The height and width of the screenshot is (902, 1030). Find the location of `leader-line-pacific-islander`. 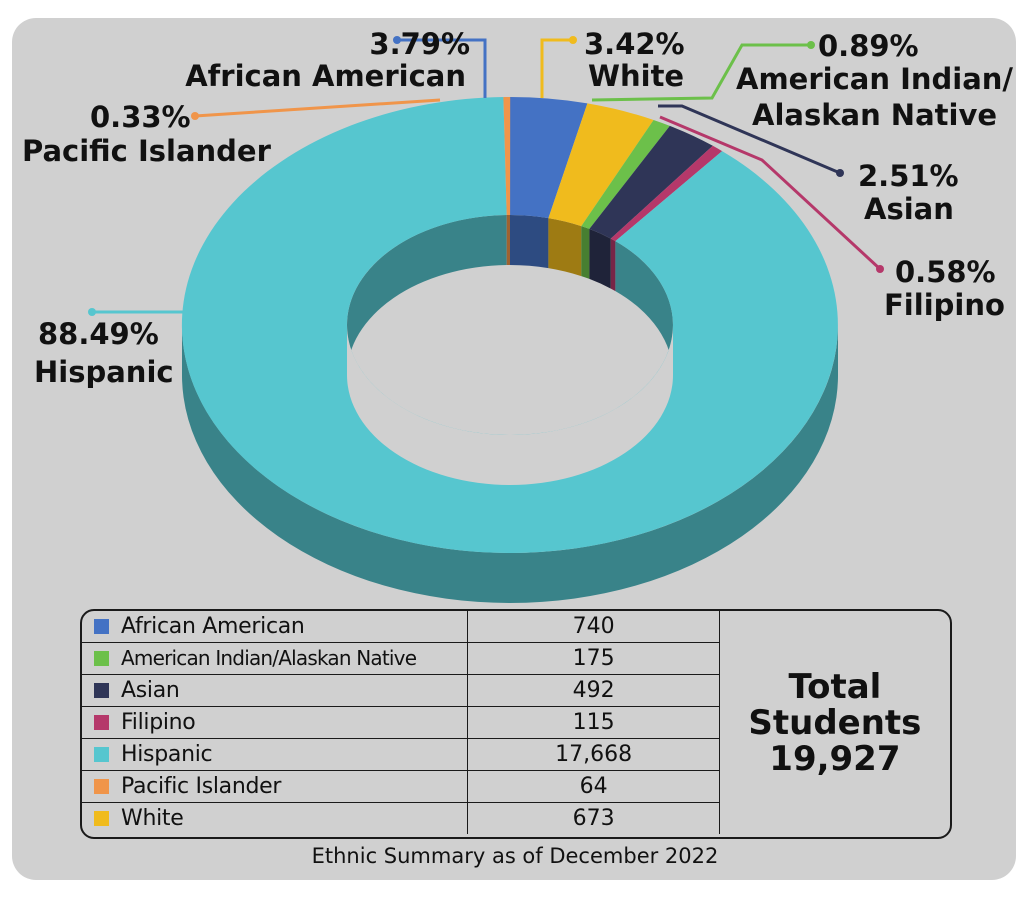

leader-line-pacific-islander is located at coordinates (317, 108).